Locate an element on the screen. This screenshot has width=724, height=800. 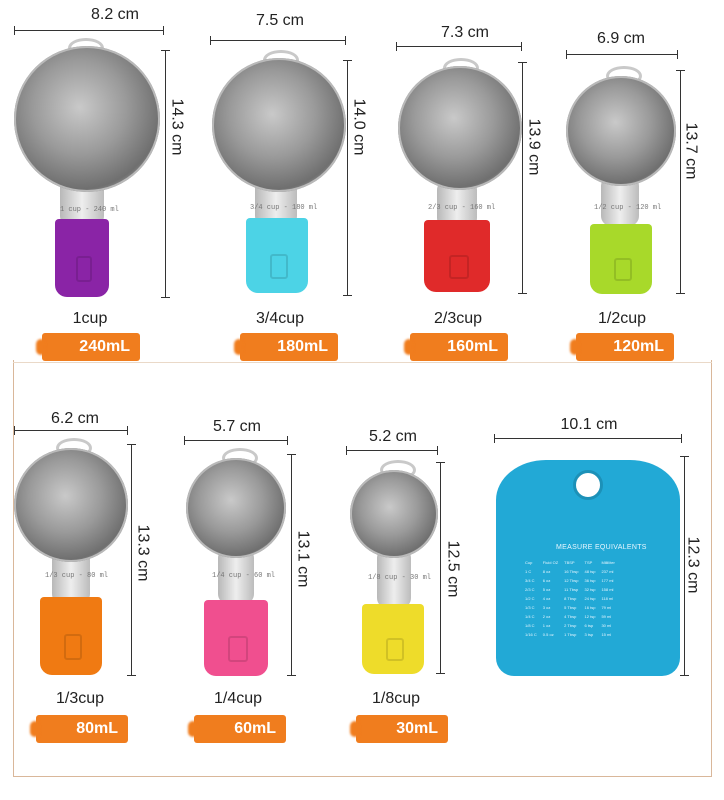
table-cell: 6 oz is located at coordinates (546, 580).